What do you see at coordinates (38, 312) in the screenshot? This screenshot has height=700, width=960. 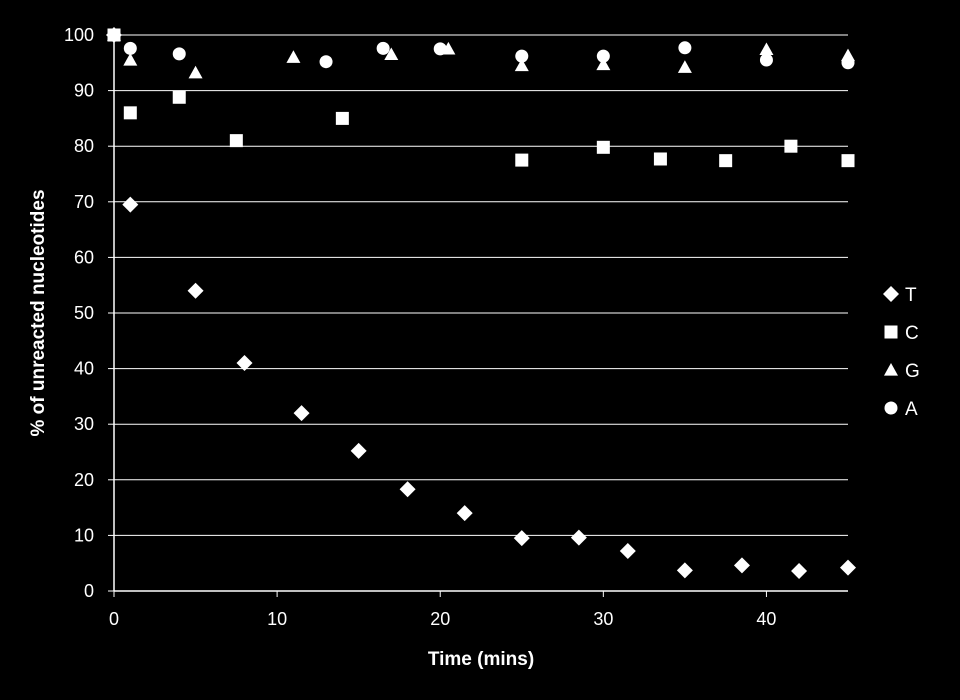 I see `y-axis-title: % of unreacted nucleotides` at bounding box center [38, 312].